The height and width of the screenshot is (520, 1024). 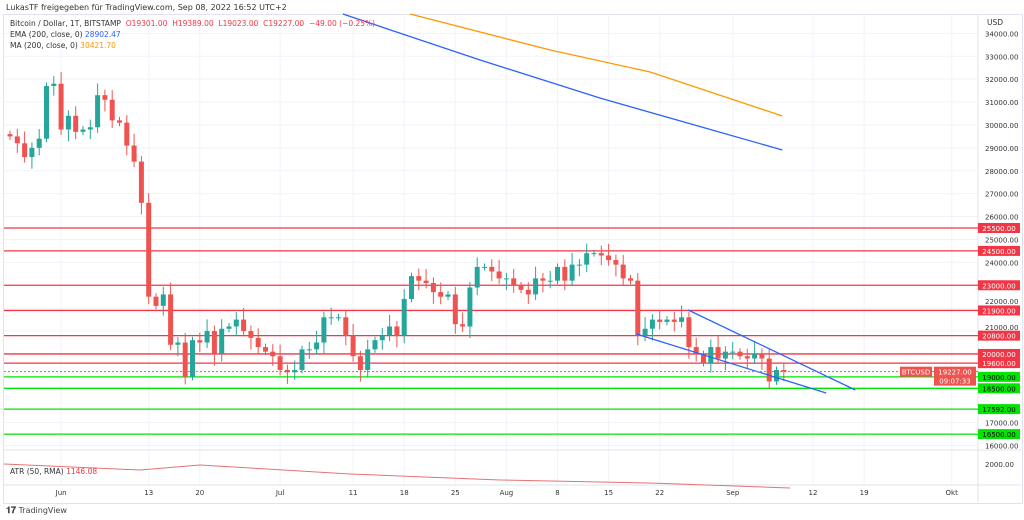 I want to click on y-tick-label: 33000.00, so click(x=1001, y=57).